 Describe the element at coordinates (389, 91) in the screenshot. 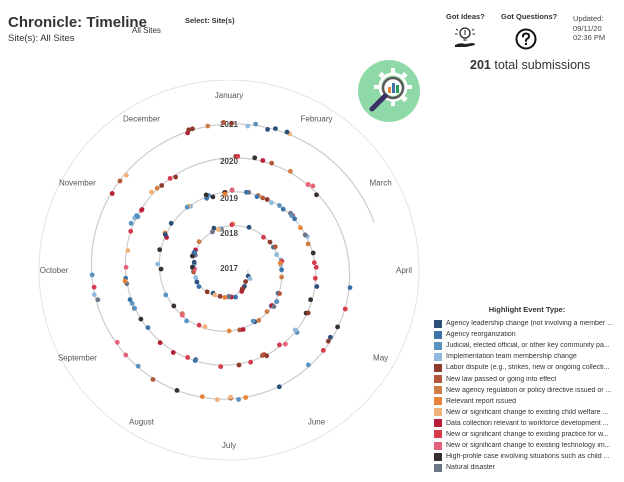

I see `analytics-gear-icon` at that location.